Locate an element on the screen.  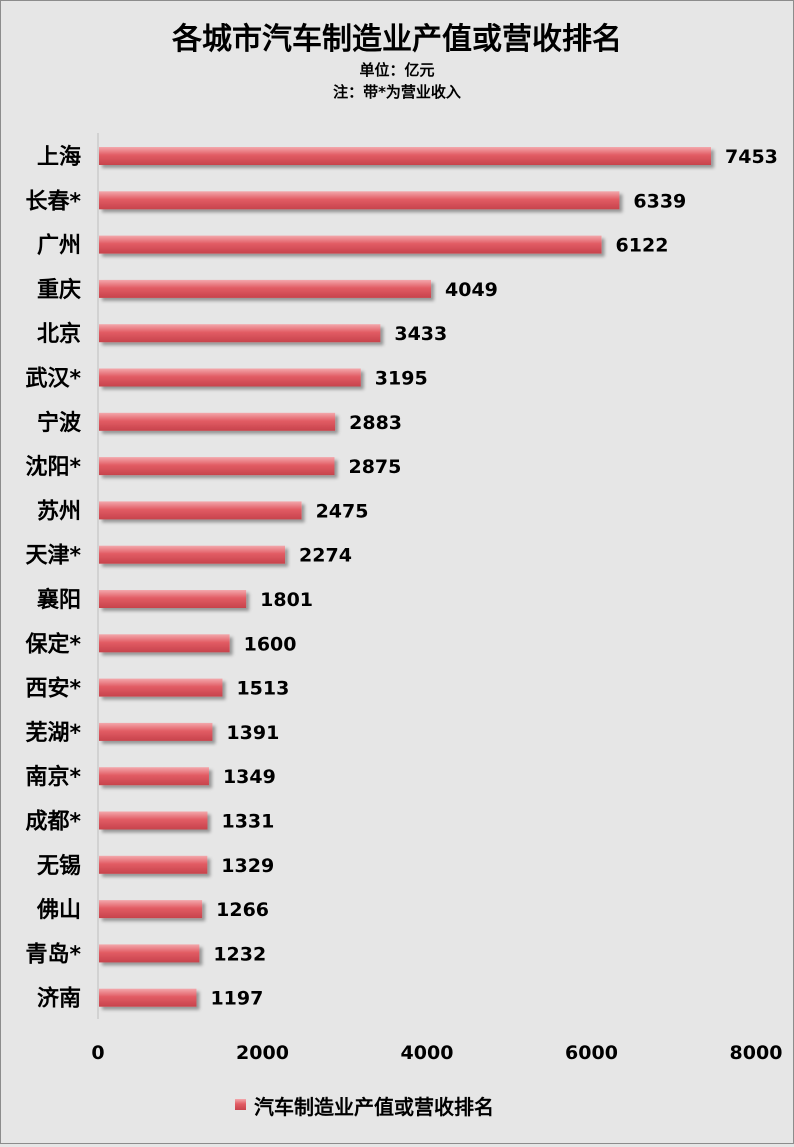
data-label: 2475 is located at coordinates (342, 511).